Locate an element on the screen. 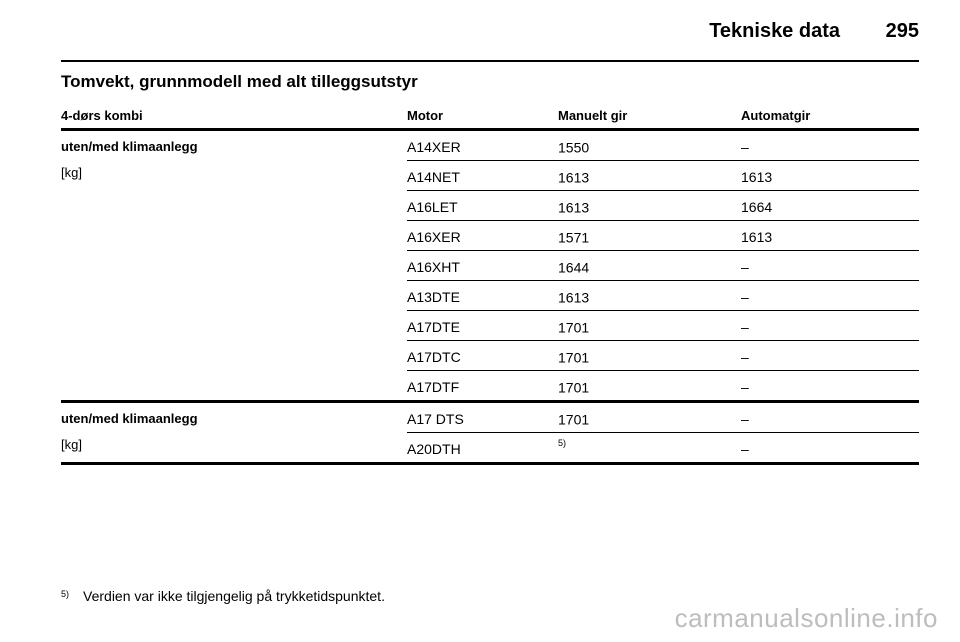  table-row: A14XER 1550 – is located at coordinates (663, 145).